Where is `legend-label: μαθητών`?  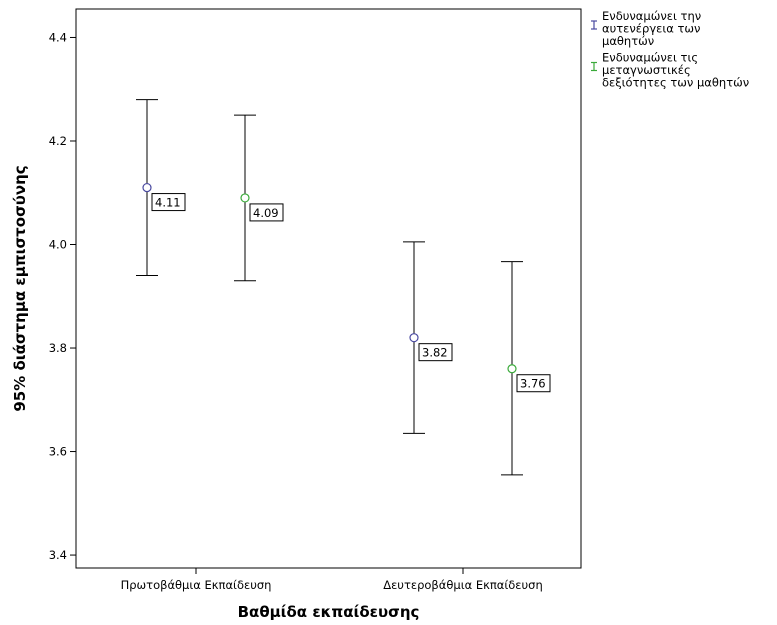
legend-label: μαθητών is located at coordinates (628, 41).